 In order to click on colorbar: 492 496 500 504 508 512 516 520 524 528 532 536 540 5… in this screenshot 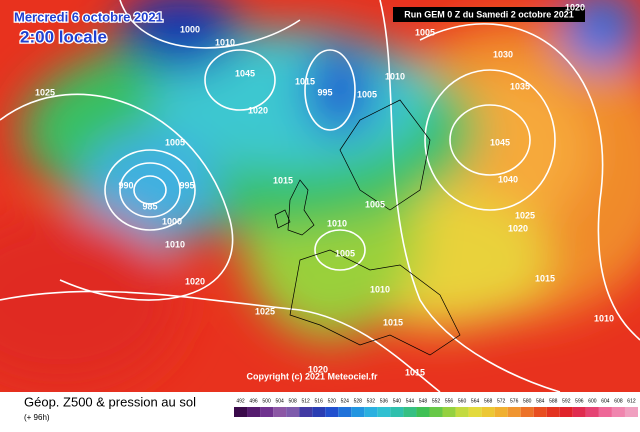, I will do `click(436, 407)`.